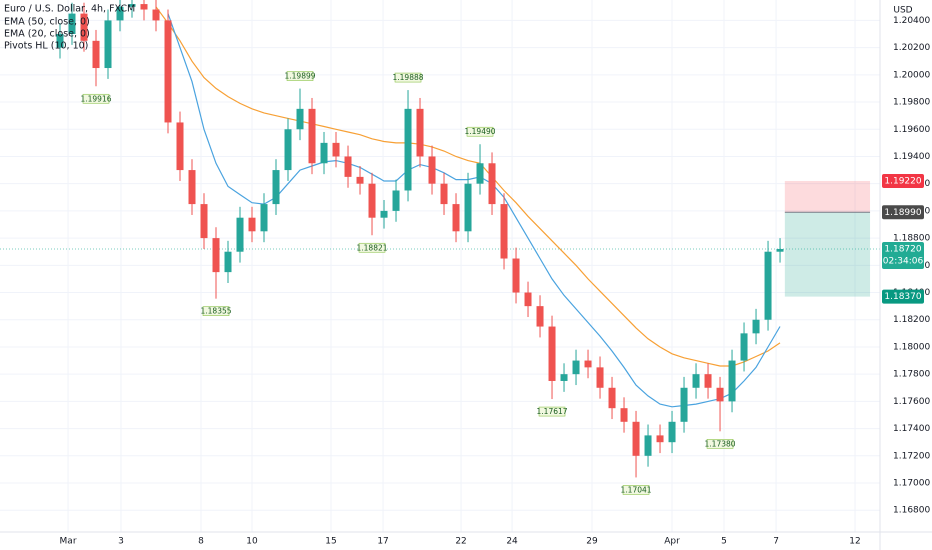 The width and height of the screenshot is (932, 550). Describe the element at coordinates (69, 9) in the screenshot. I see `chart-title: Euro / U.S. Dollar, 4h, FXCM` at that location.